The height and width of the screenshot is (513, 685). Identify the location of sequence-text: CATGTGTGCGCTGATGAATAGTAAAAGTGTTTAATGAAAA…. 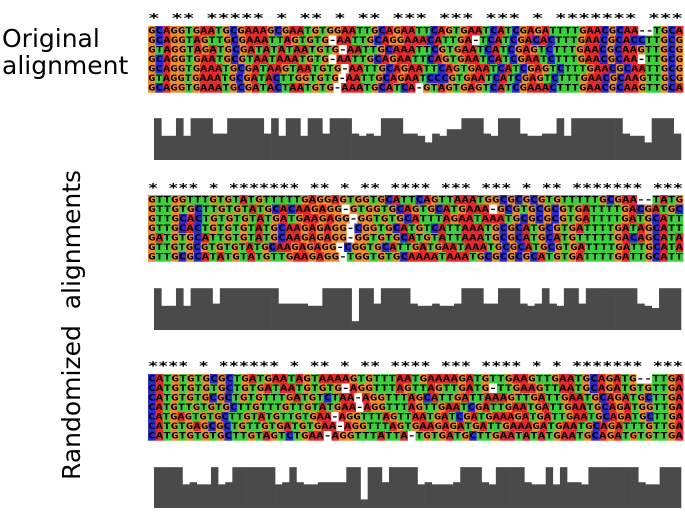
(416, 380).